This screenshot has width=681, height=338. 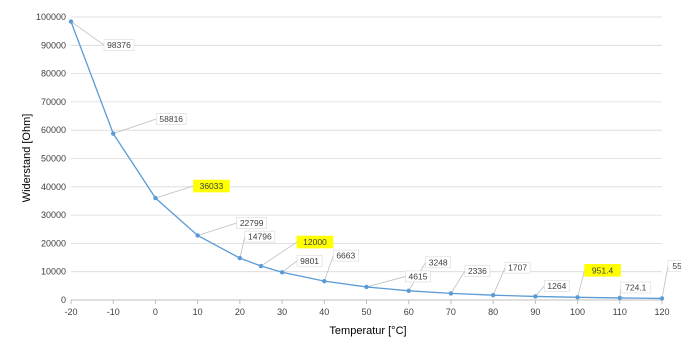 What do you see at coordinates (493, 312) in the screenshot?
I see `x-tick-label: 80` at bounding box center [493, 312].